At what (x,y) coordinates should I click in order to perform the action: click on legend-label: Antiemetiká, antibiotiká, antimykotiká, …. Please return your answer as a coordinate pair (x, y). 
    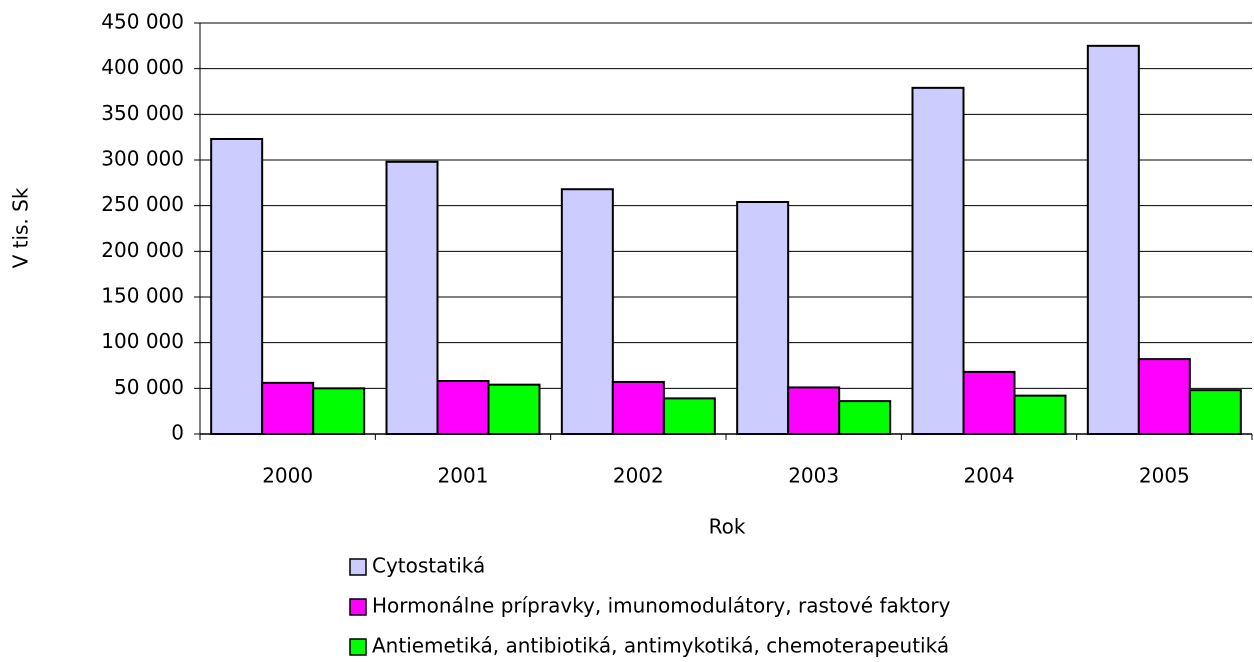
    Looking at the image, I should click on (660, 646).